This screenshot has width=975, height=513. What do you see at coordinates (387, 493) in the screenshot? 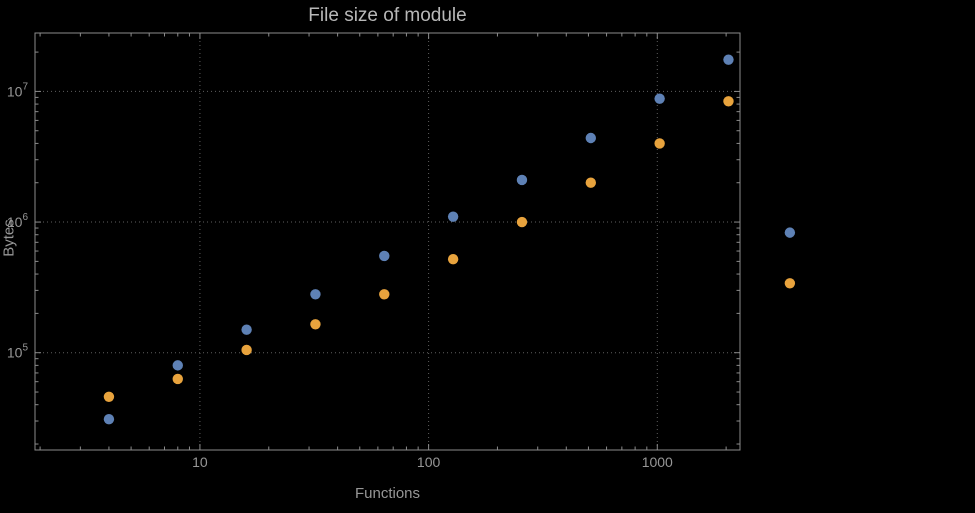
I see `x-axis-label: Functions` at bounding box center [387, 493].